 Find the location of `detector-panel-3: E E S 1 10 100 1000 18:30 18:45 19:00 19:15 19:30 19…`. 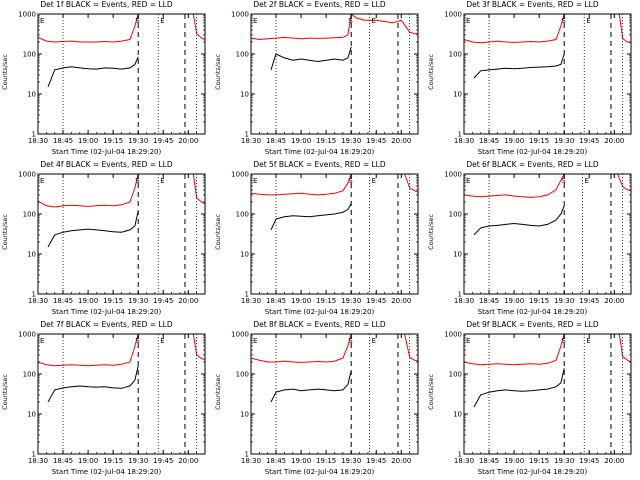

detector-panel-3: E E S 1 10 100 1000 18:30 18:45 19:00 19:15 19:30 19… is located at coordinates (532, 80).